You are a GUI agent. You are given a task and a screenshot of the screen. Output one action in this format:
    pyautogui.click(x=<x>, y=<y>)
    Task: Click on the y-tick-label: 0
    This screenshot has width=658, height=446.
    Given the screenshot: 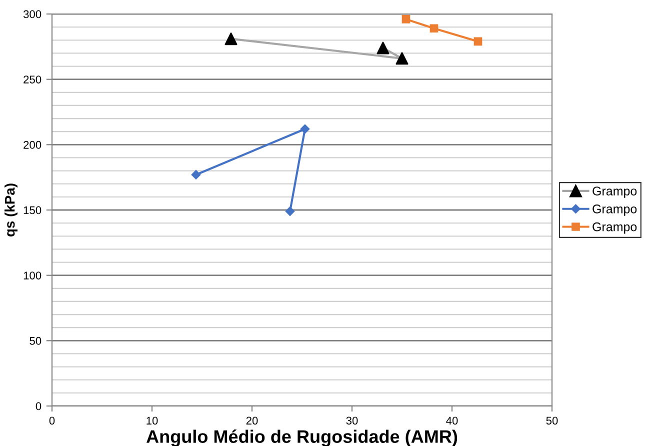 What is the action you would take?
    pyautogui.click(x=39, y=406)
    